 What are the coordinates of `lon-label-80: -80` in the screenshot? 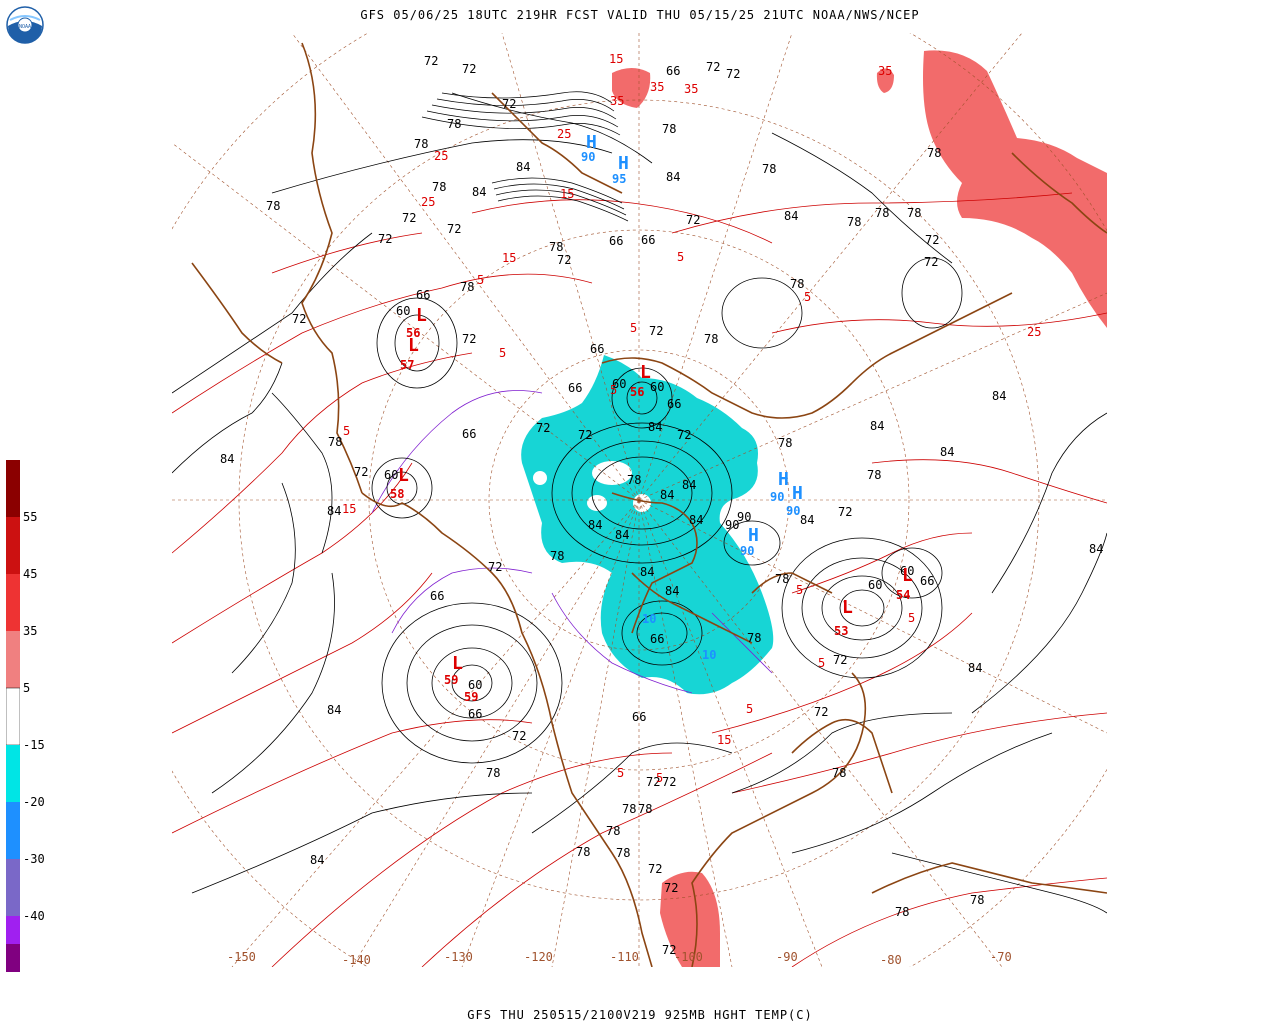 It's located at (891, 960).